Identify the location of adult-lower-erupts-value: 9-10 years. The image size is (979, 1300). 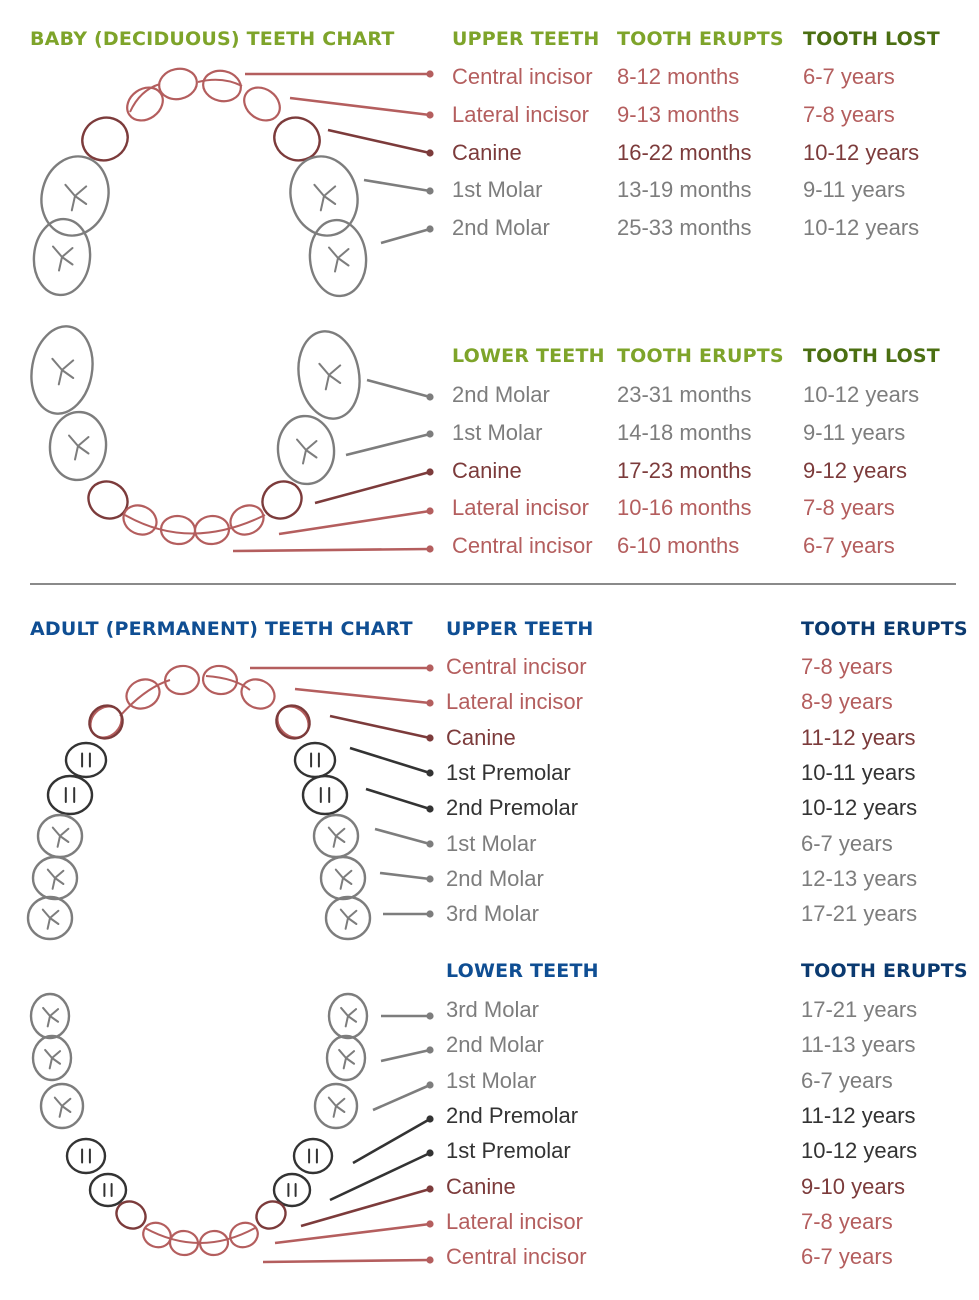
(853, 1186).